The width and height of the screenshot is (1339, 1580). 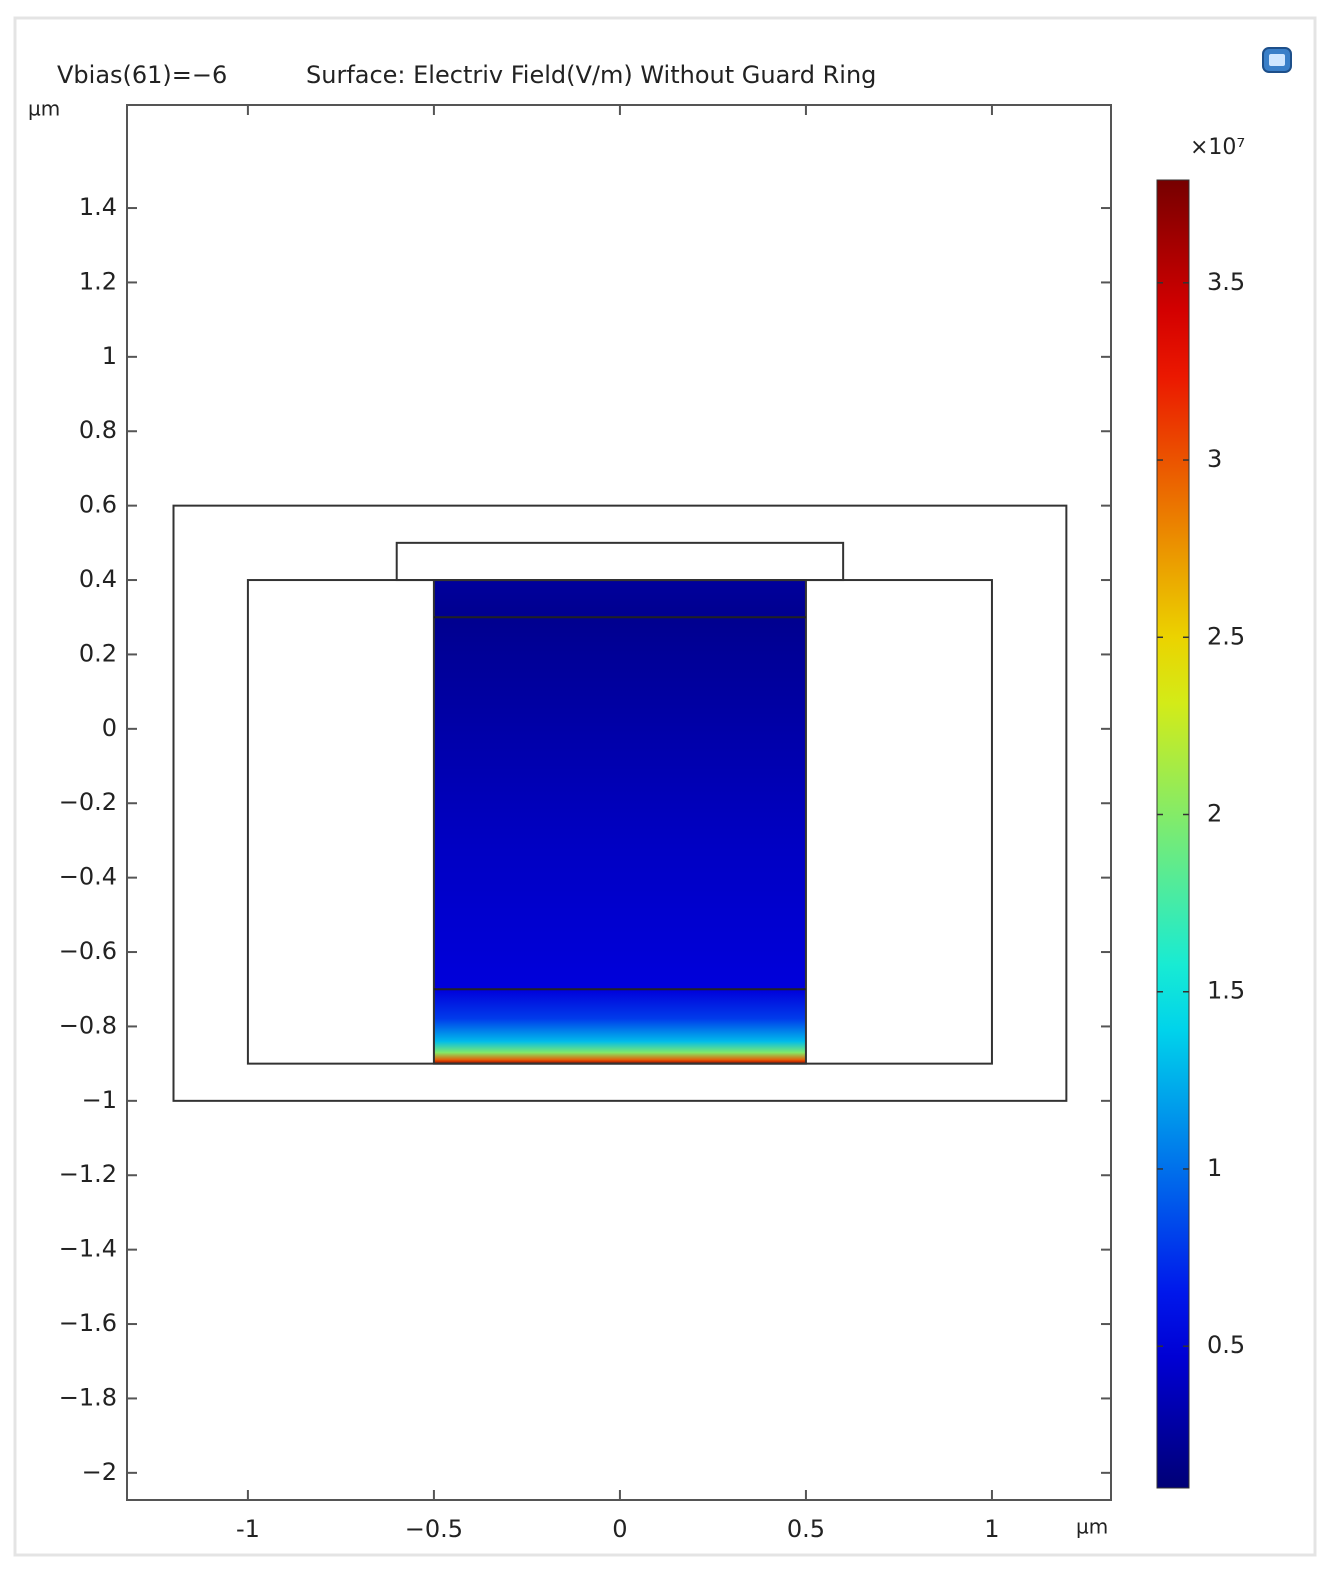 I want to click on colorbar-tick-label: 1.5, so click(x=1226, y=991).